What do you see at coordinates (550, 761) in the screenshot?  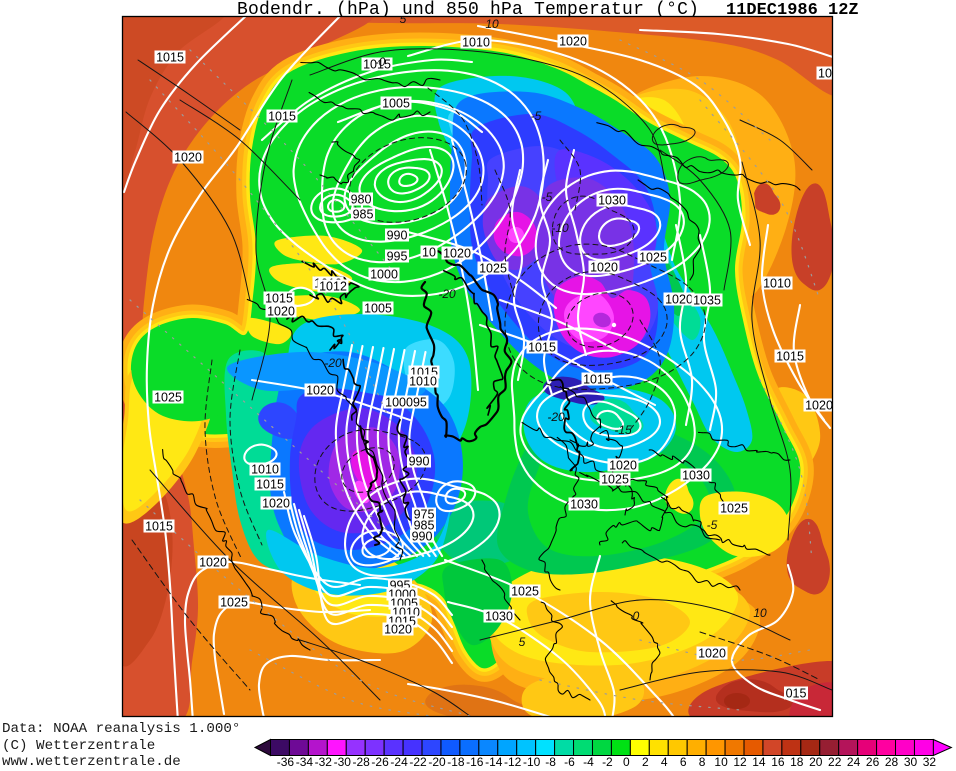 I see `svg-text: -8` at bounding box center [550, 761].